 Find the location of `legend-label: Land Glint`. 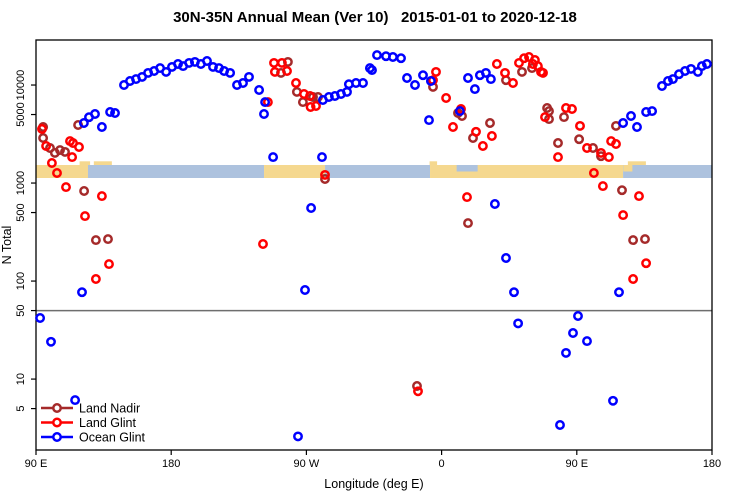

legend-label: Land Glint is located at coordinates (108, 423).